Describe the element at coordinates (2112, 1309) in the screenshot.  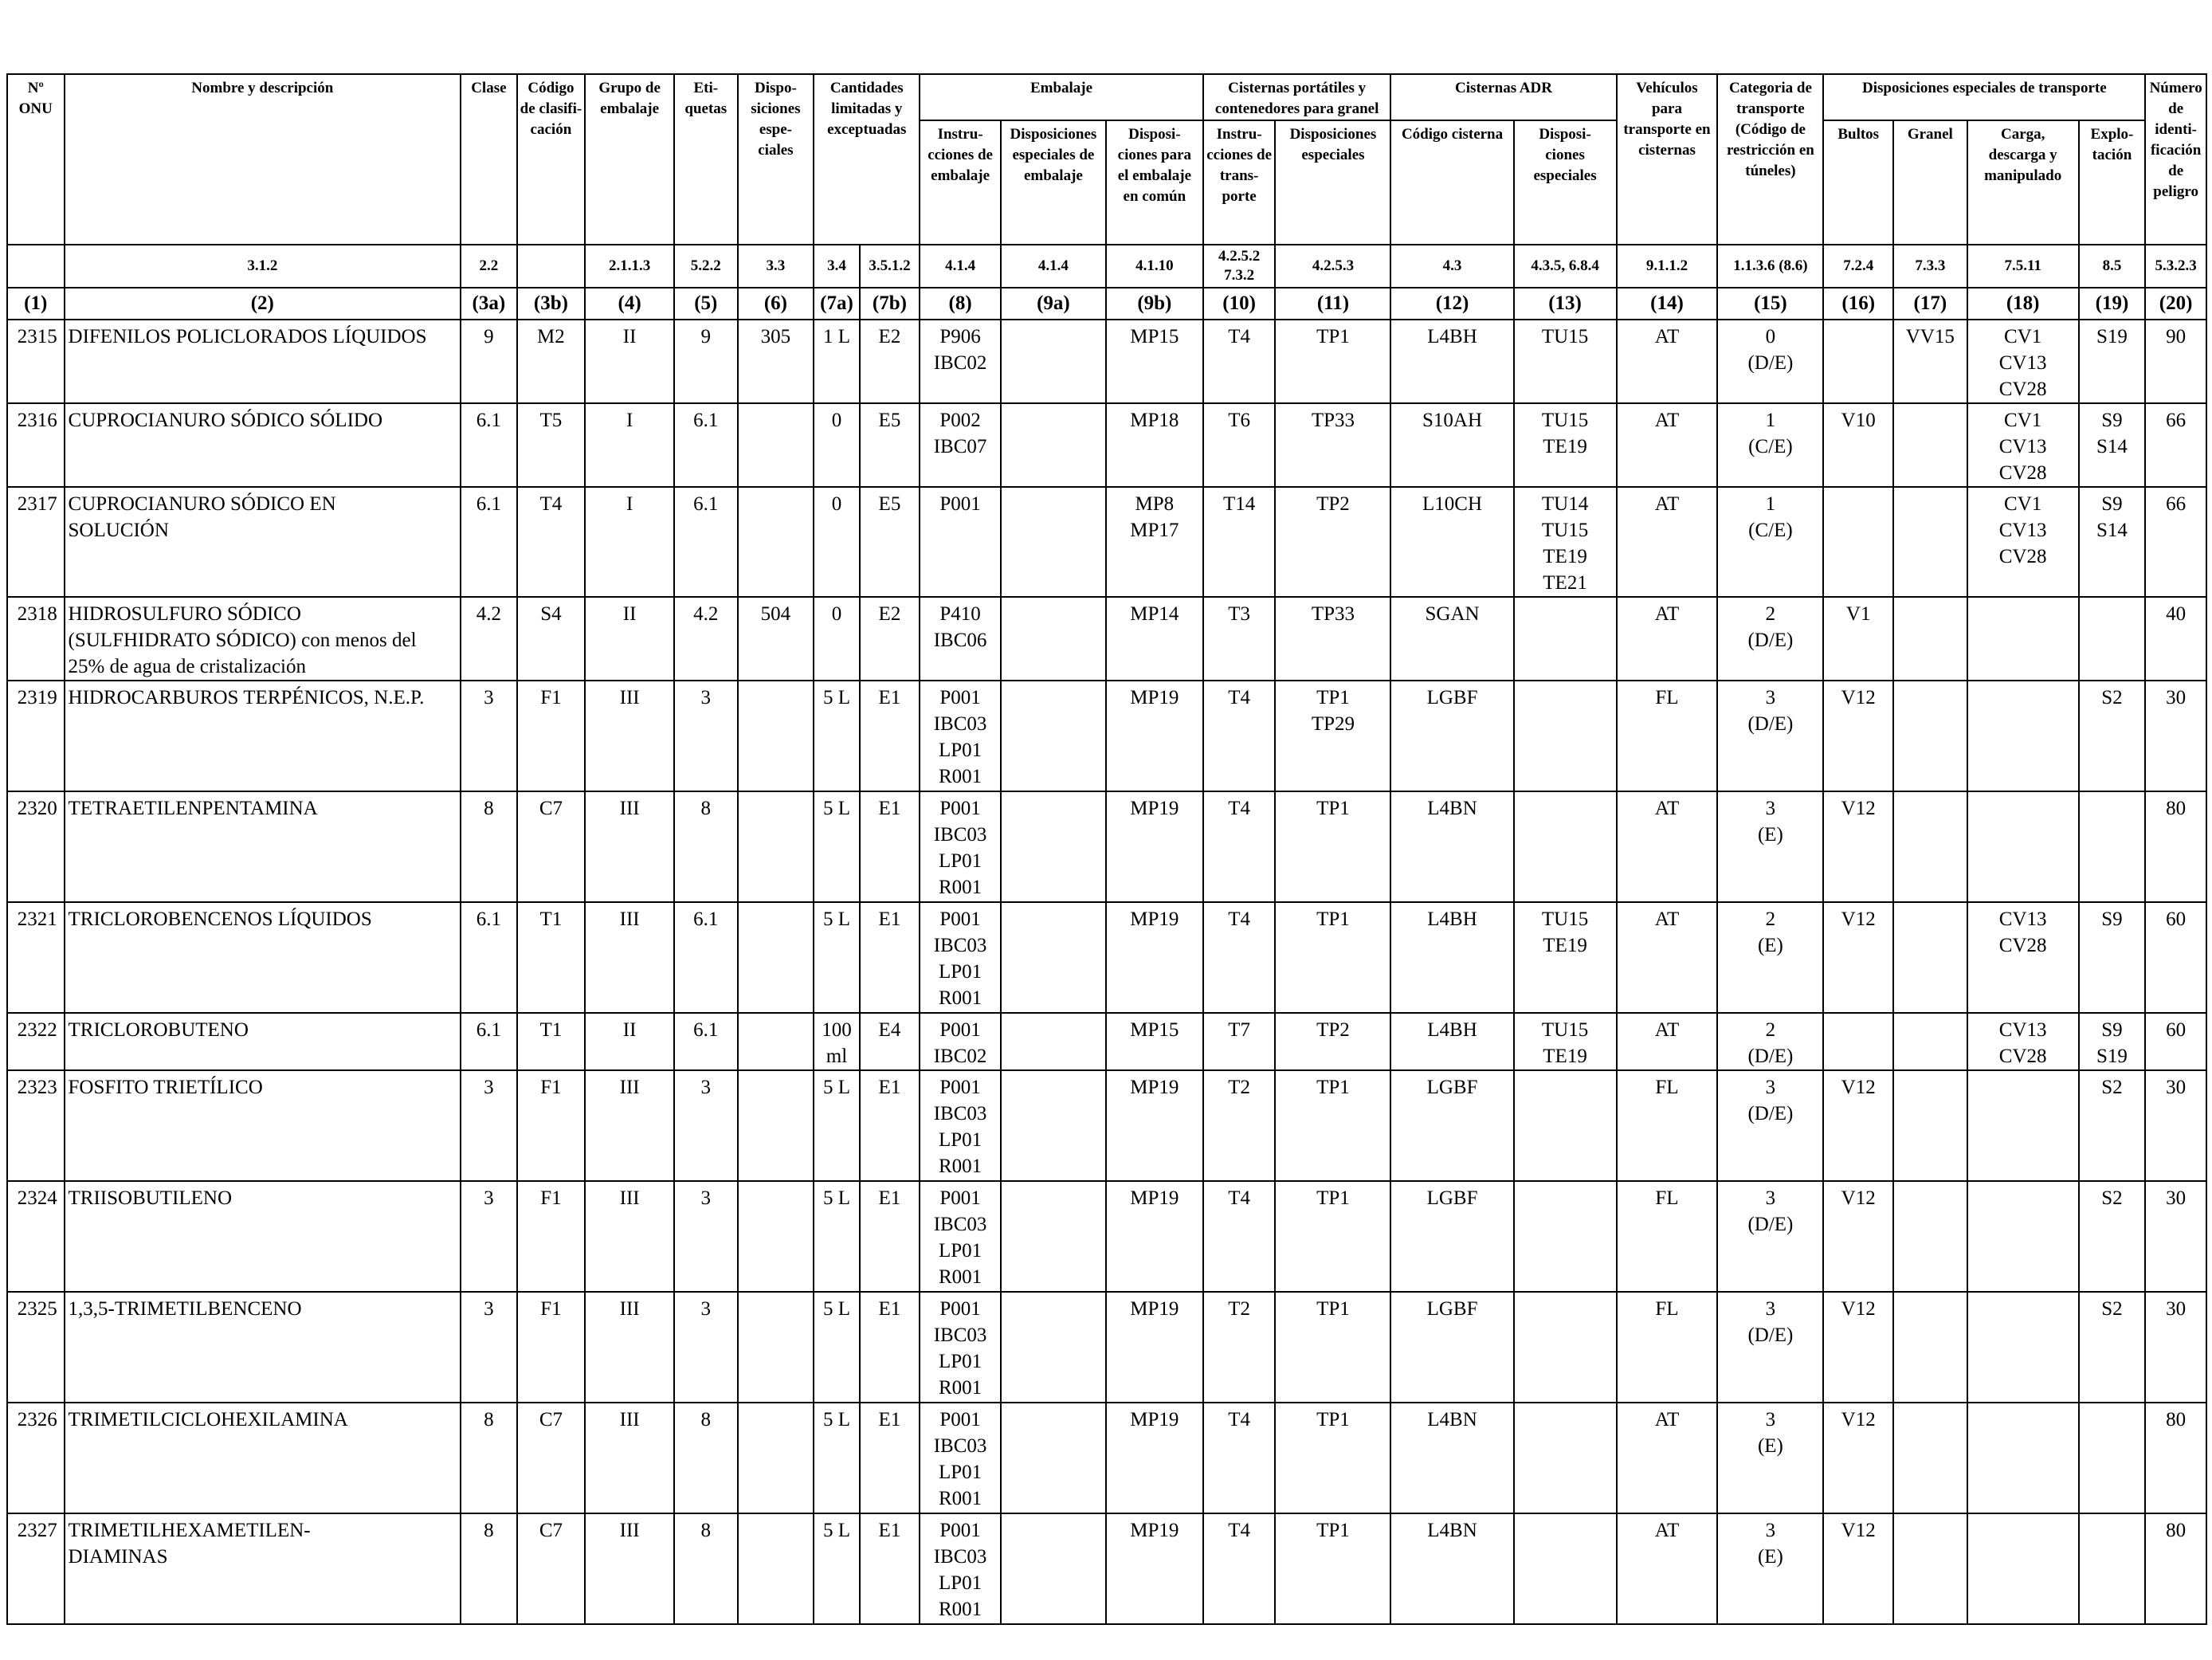
I see `cell-line: S2` at that location.